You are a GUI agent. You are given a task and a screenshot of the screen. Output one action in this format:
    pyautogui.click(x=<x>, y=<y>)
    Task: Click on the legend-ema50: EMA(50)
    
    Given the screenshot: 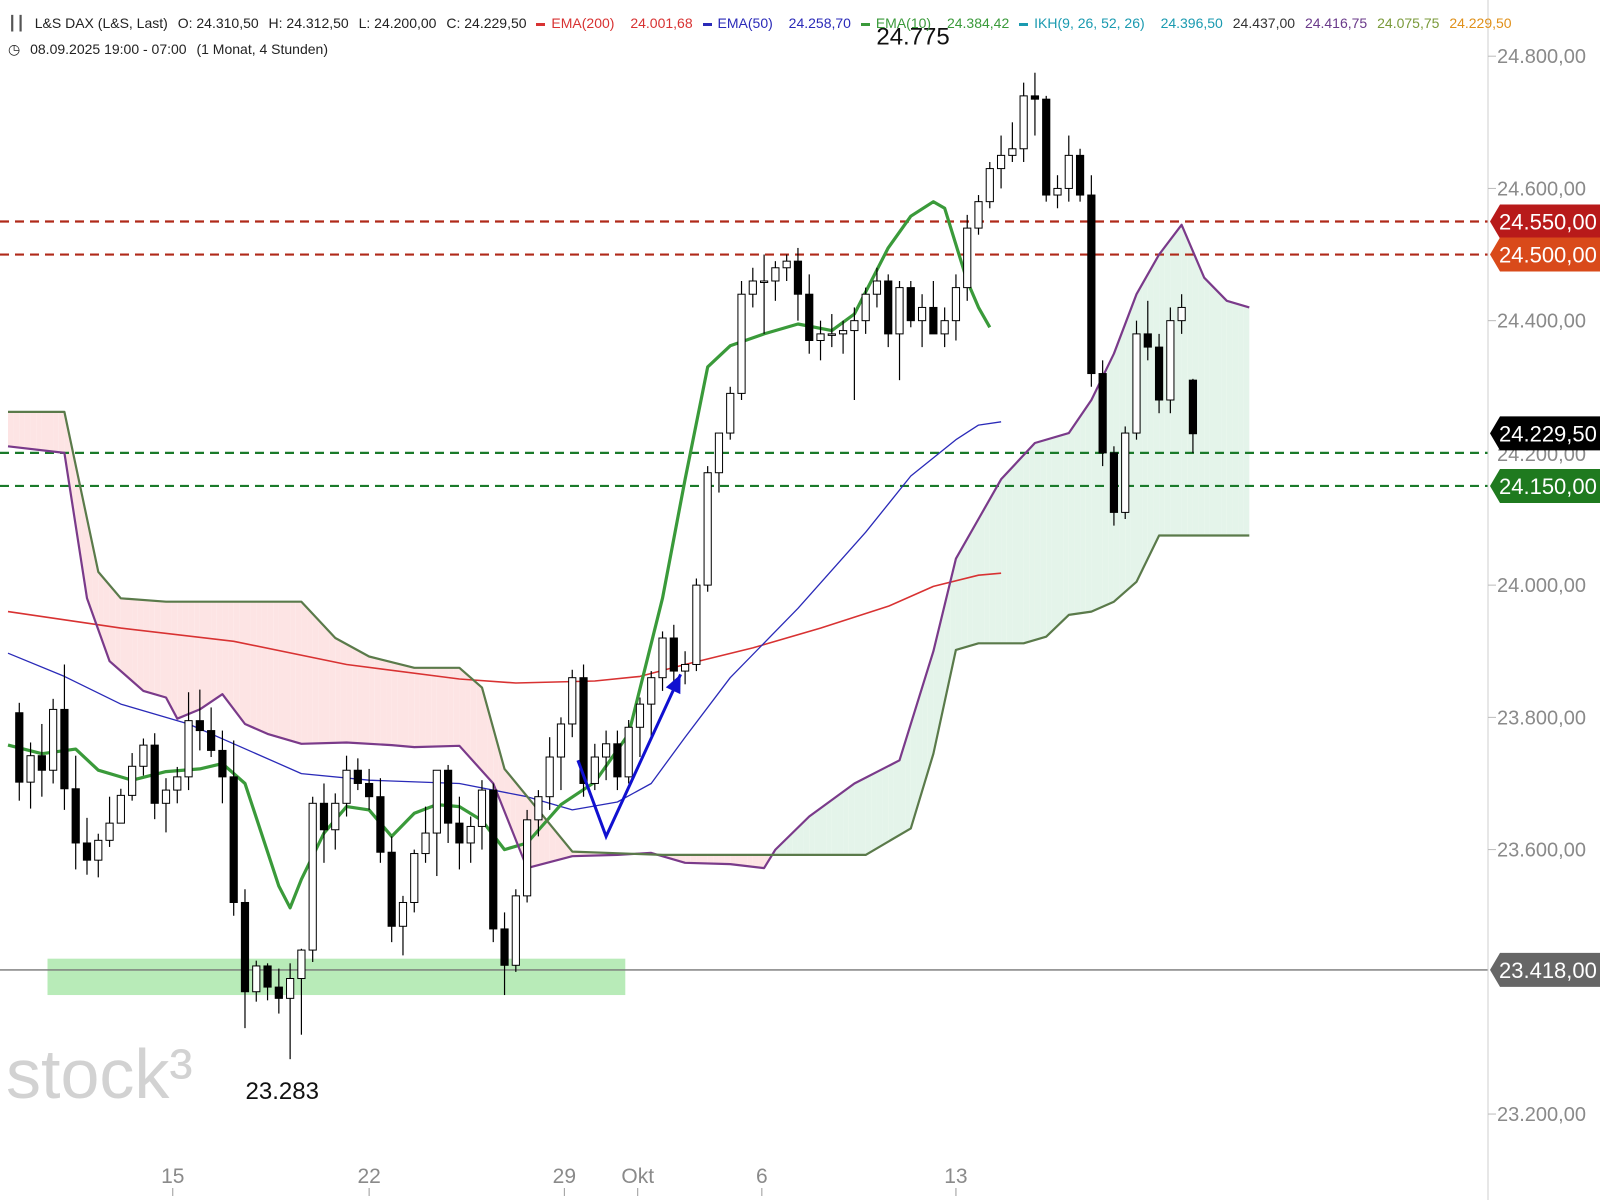 What is the action you would take?
    pyautogui.click(x=740, y=23)
    